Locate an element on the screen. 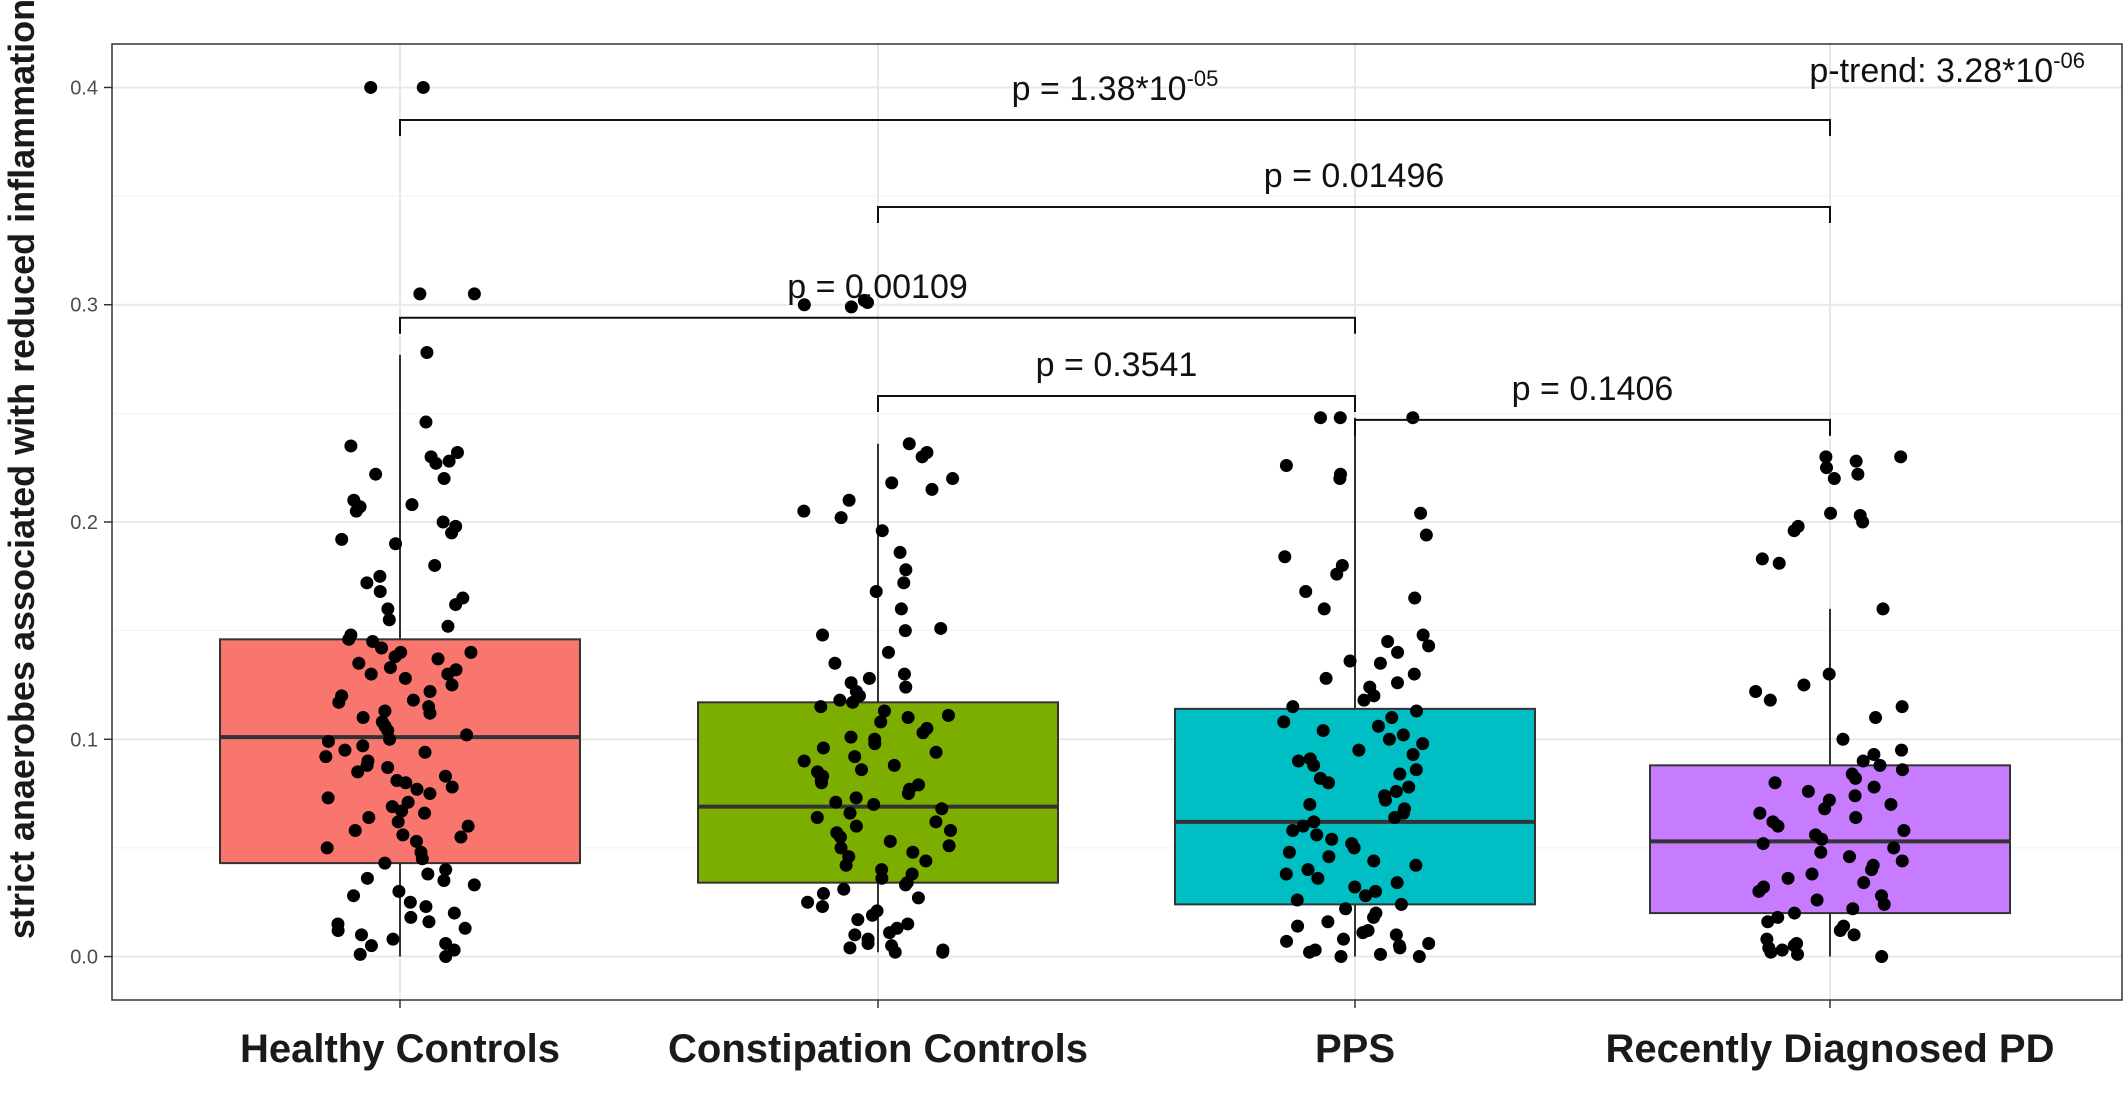  p-value-text: p = 0.00109 is located at coordinates (877, 287).